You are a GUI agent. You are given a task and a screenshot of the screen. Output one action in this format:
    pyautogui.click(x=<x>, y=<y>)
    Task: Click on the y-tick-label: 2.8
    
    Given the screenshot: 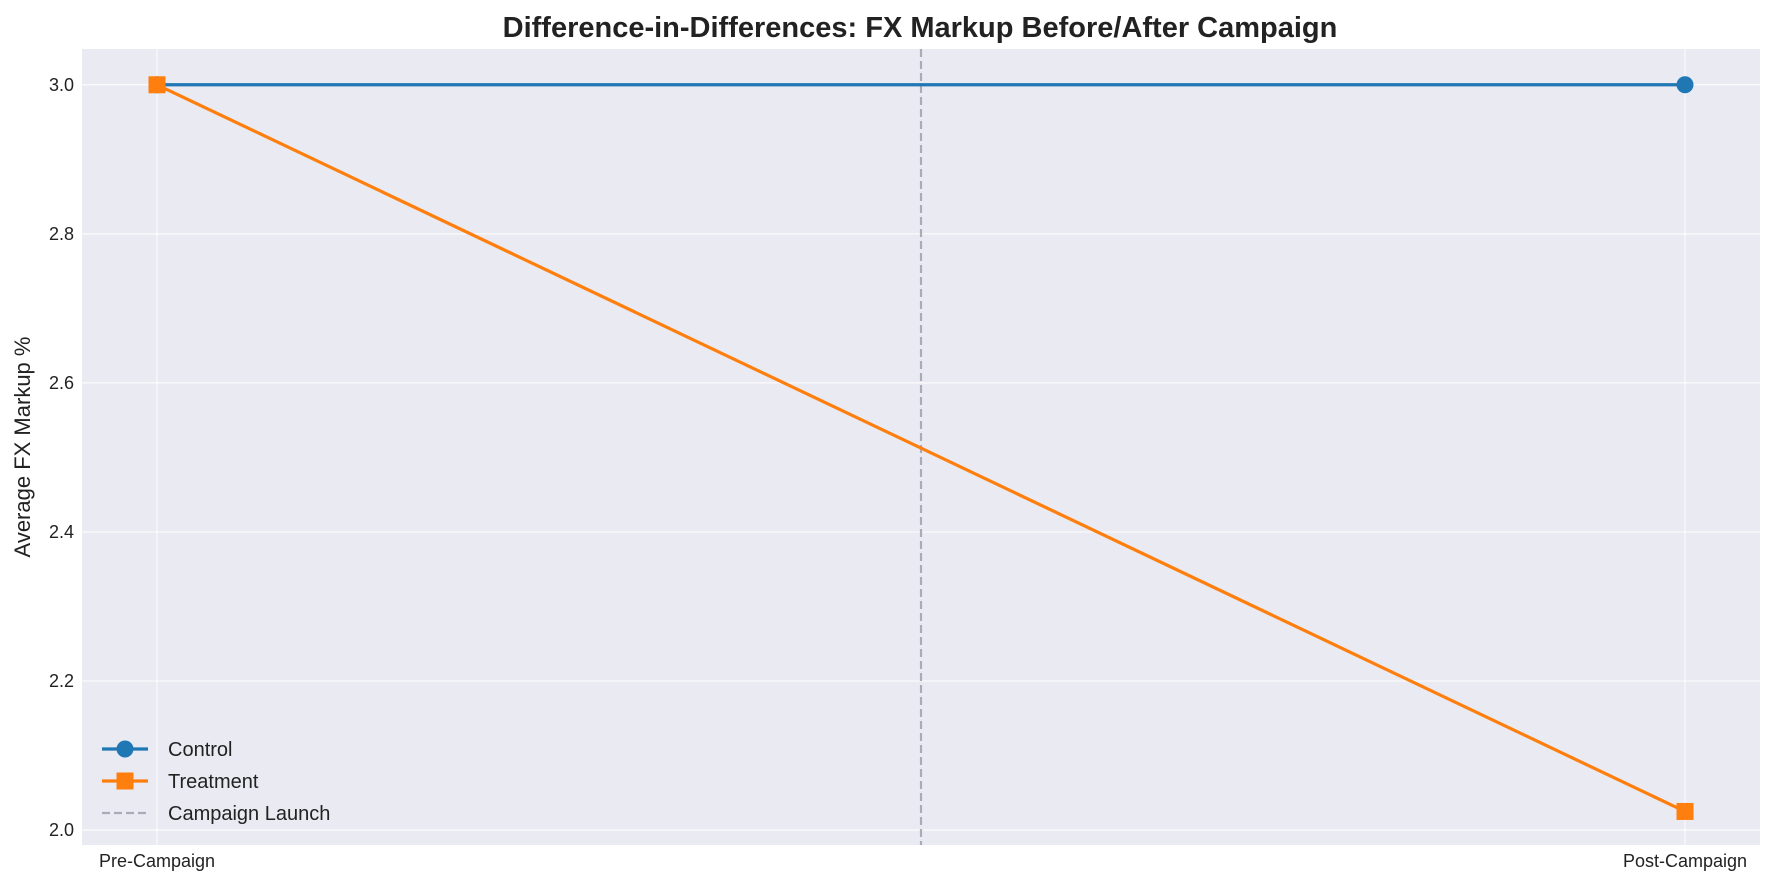 What is the action you would take?
    pyautogui.click(x=61, y=234)
    